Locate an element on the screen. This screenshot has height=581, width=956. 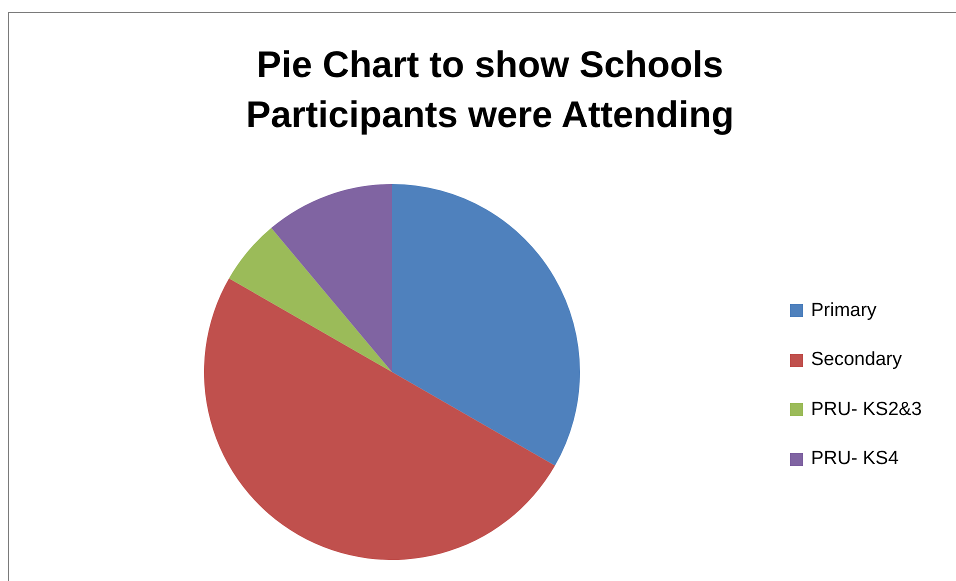
legend-label: Primary is located at coordinates (843, 311).